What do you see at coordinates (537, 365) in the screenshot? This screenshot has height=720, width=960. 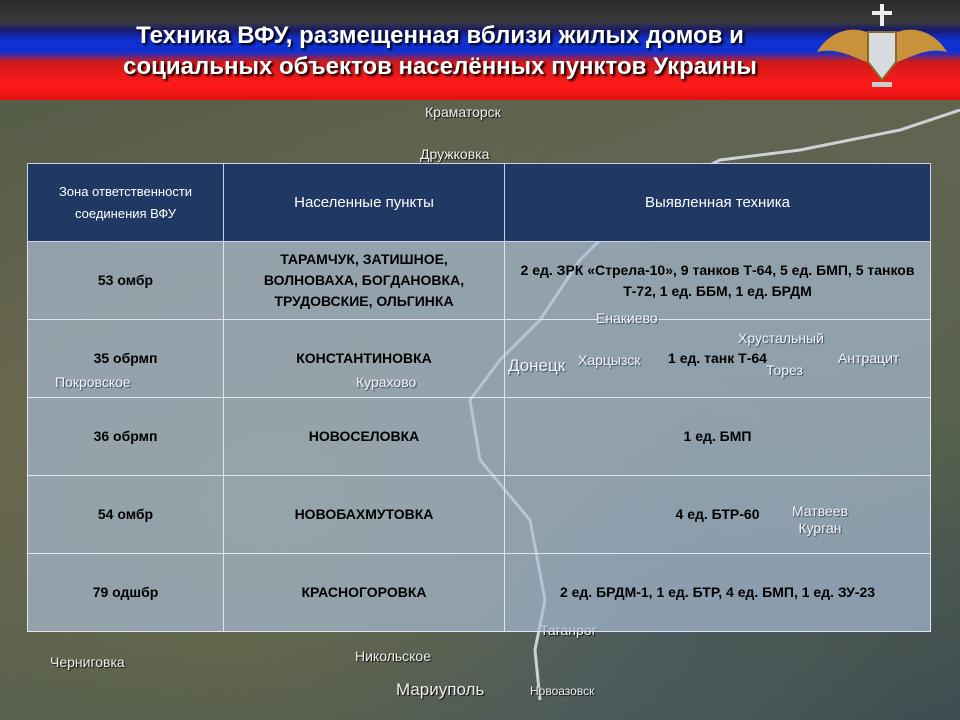 I see `map-label: Донецк` at bounding box center [537, 365].